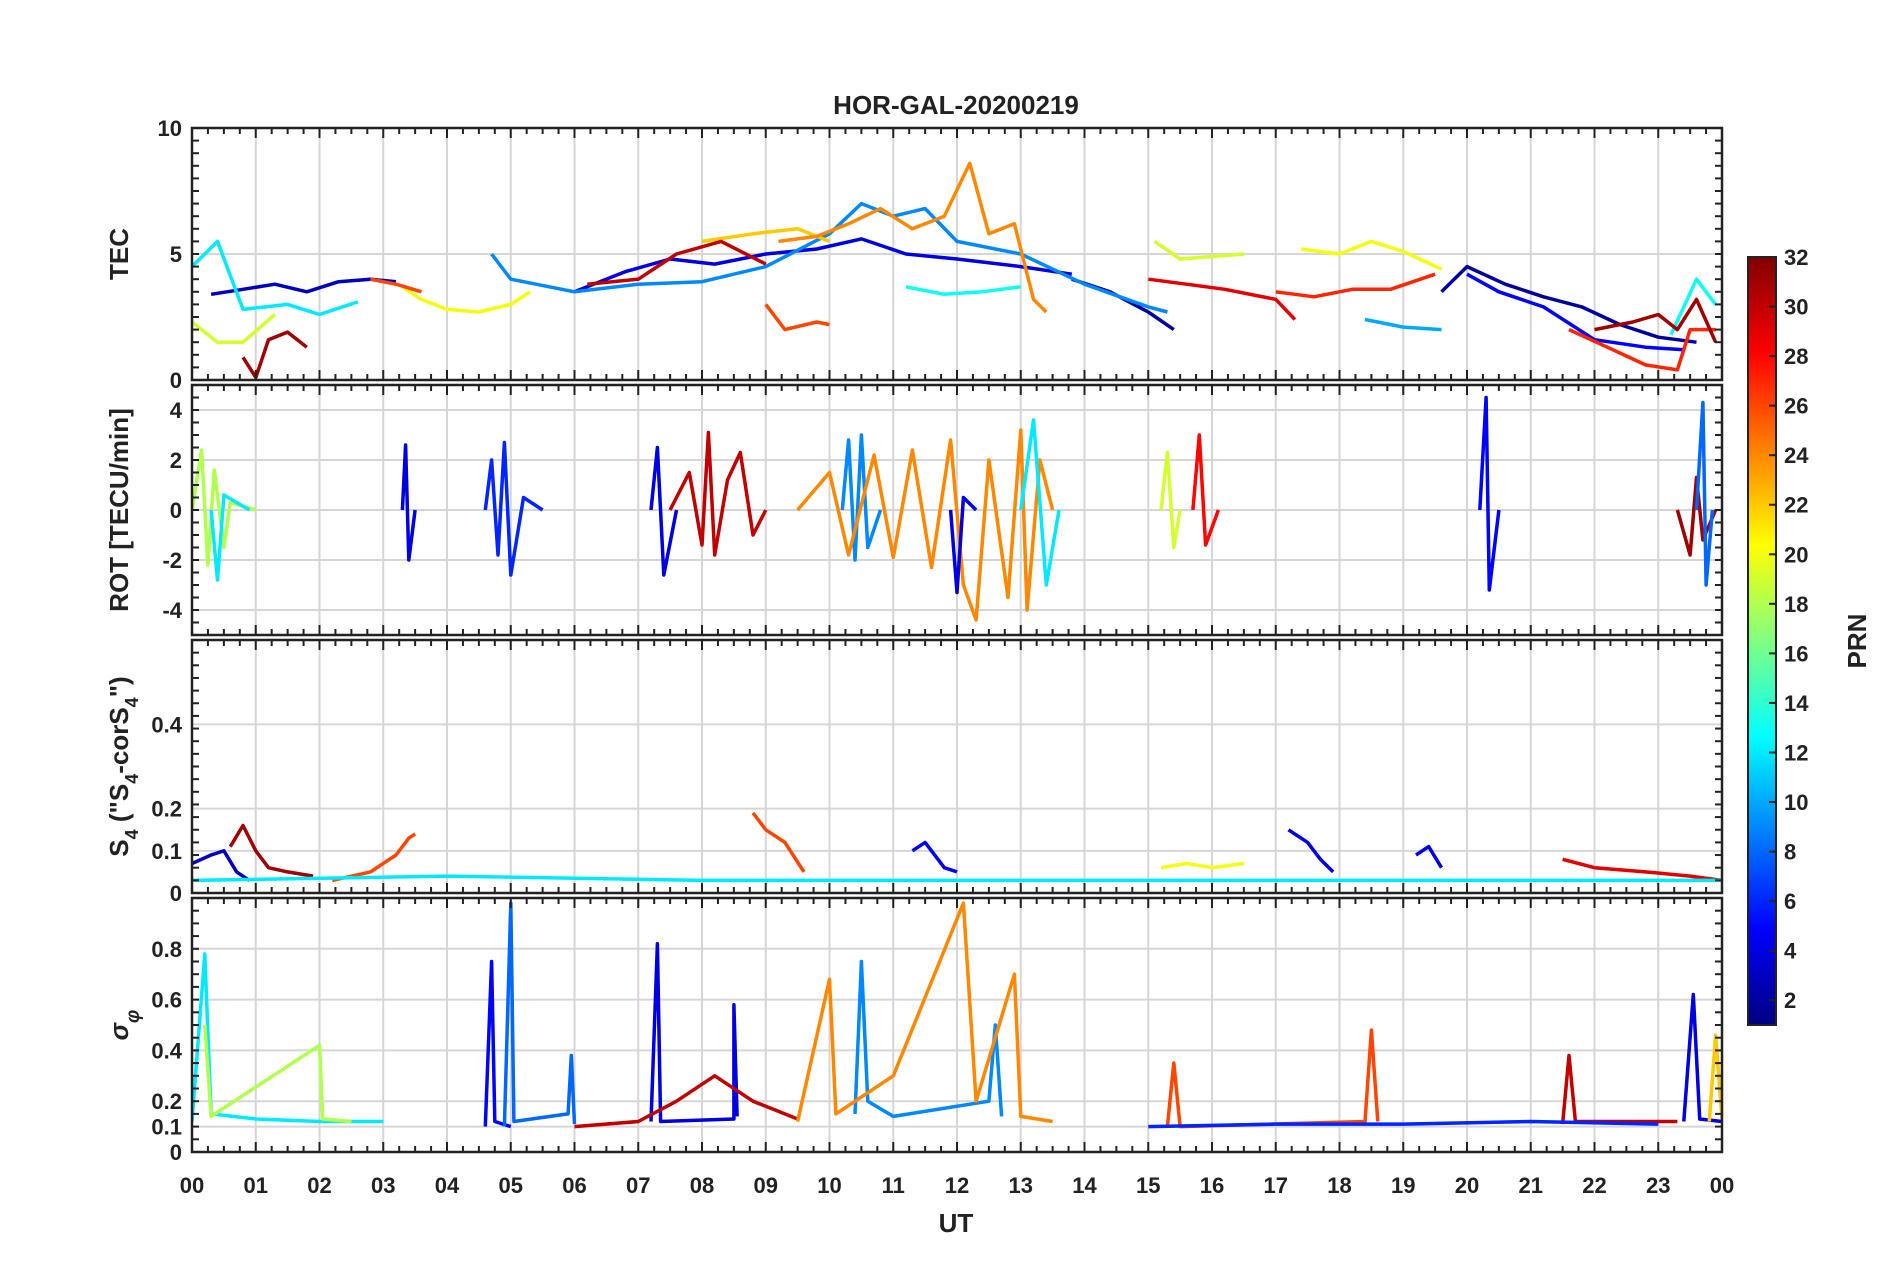 This screenshot has width=1902, height=1272. I want to click on x-tick-label: 22, so click(1594, 1185).